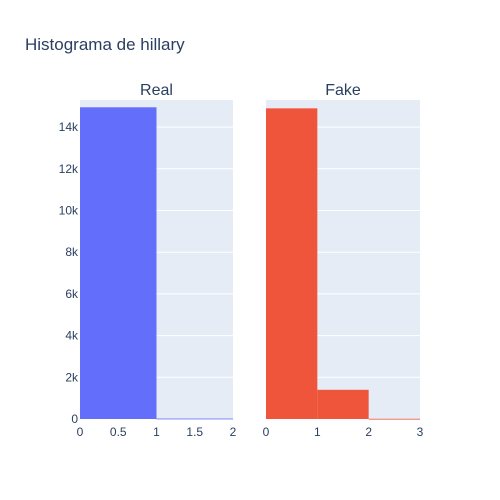  I want to click on subplot-title-real: Real, so click(156, 90).